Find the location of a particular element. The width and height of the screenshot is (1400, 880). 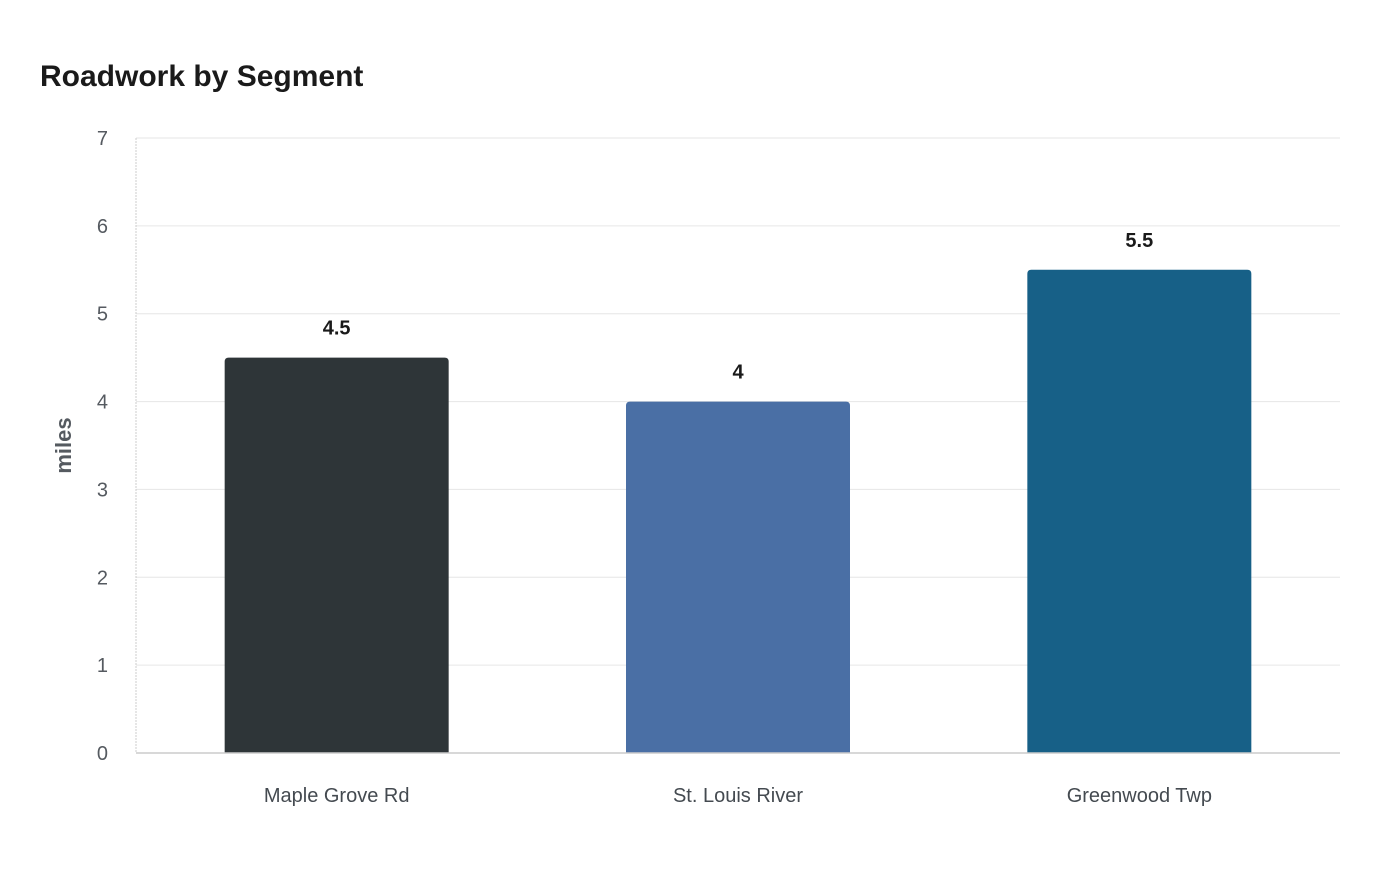

data-label: 4 is located at coordinates (738, 373).